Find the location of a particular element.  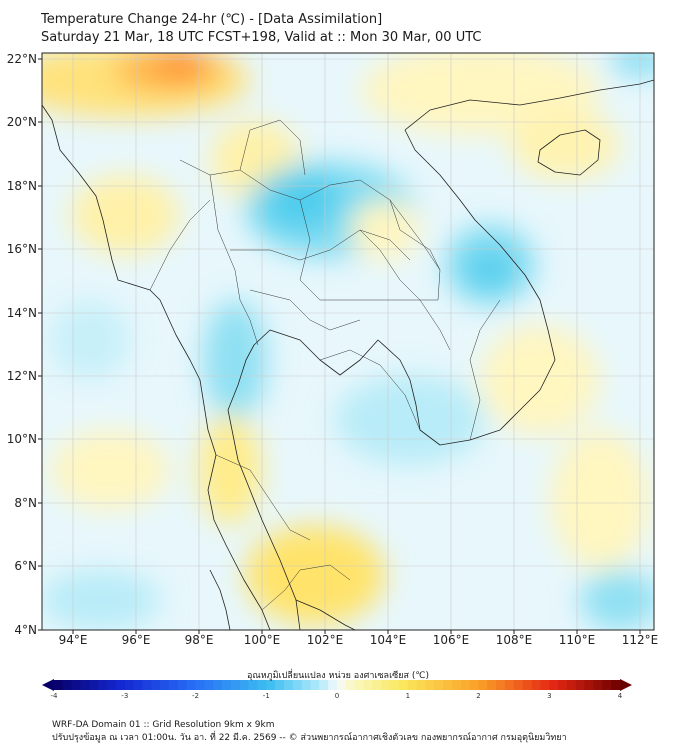

lat-tick-label: 16°N is located at coordinates (22, 249).